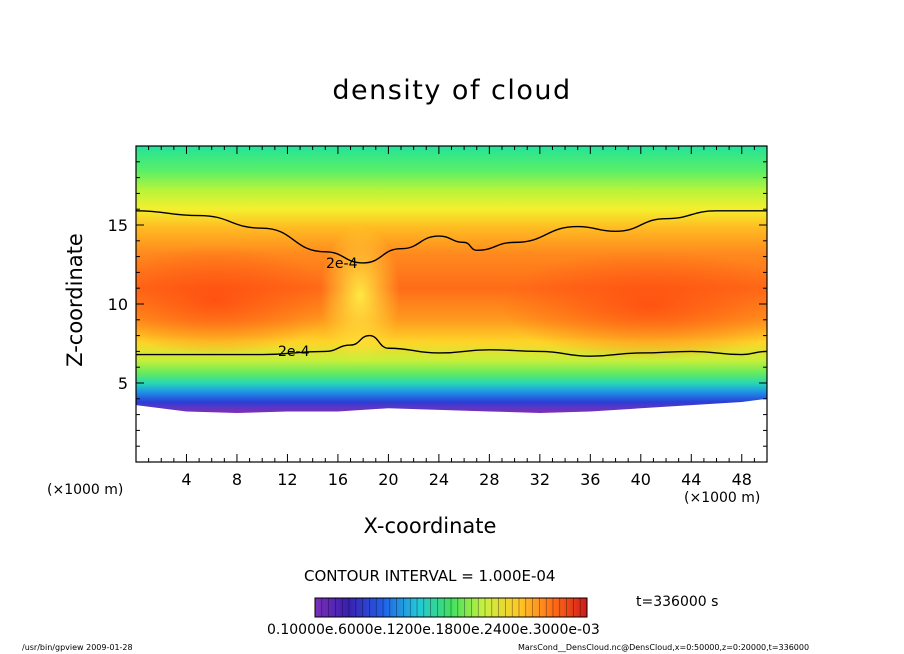 This screenshot has height=654, width=904. What do you see at coordinates (451, 345) in the screenshot?
I see `contour-line-lower` at bounding box center [451, 345].